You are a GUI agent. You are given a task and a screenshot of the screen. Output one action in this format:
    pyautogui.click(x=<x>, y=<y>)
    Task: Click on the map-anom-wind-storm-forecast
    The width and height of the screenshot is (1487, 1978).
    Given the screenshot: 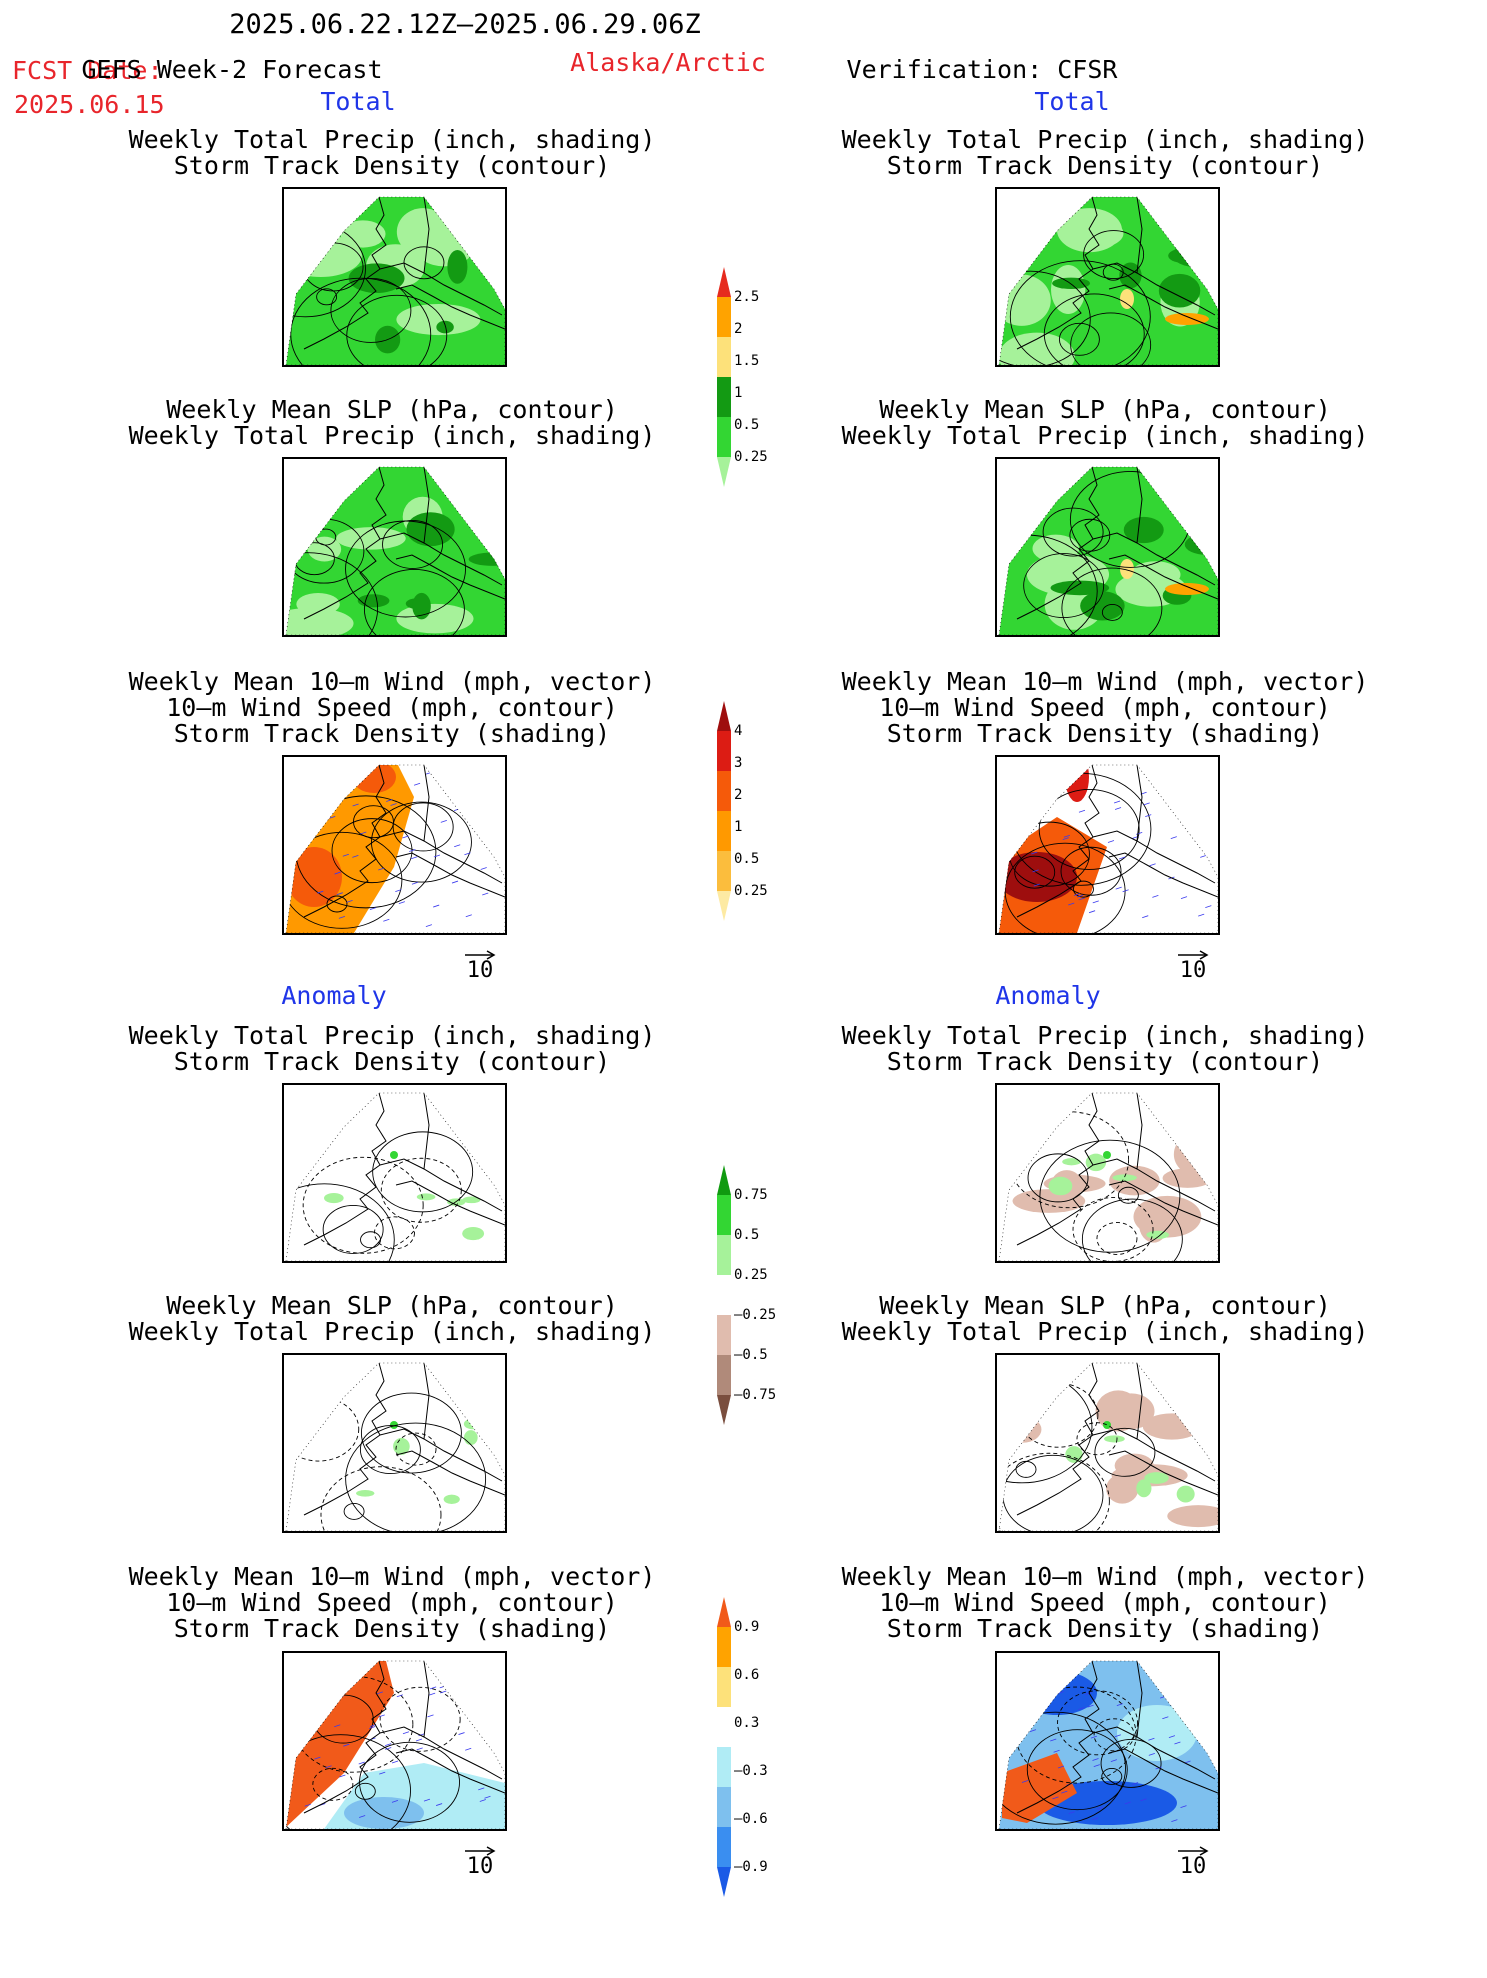 What is the action you would take?
    pyautogui.click(x=394, y=1741)
    